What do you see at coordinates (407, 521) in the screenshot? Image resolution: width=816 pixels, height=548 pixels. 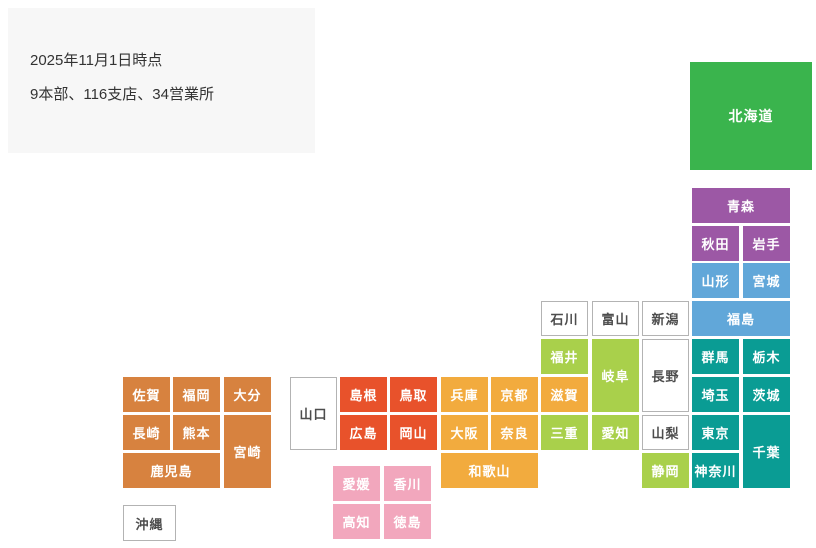 I see `tile-tokushima: 徳島` at bounding box center [407, 521].